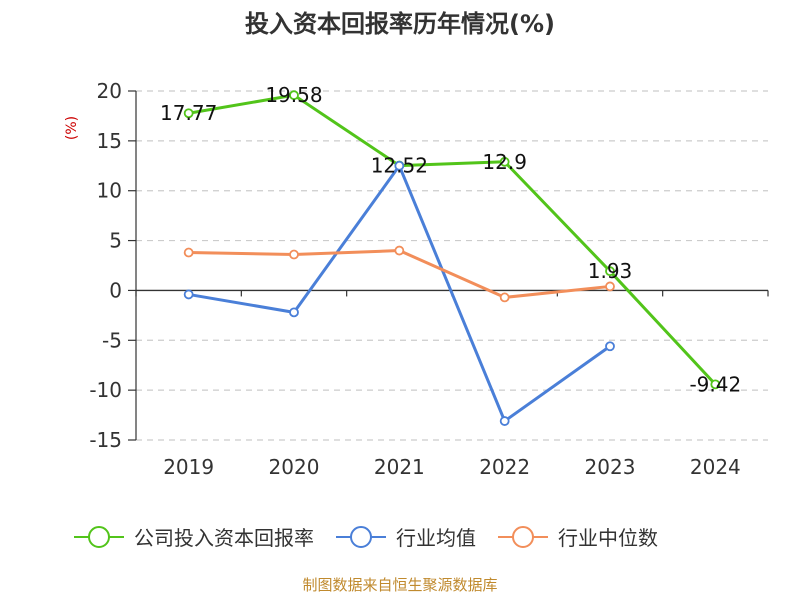 The height and width of the screenshot is (600, 800). What do you see at coordinates (188, 467) in the screenshot?
I see `x-tick-label: 2019` at bounding box center [188, 467].